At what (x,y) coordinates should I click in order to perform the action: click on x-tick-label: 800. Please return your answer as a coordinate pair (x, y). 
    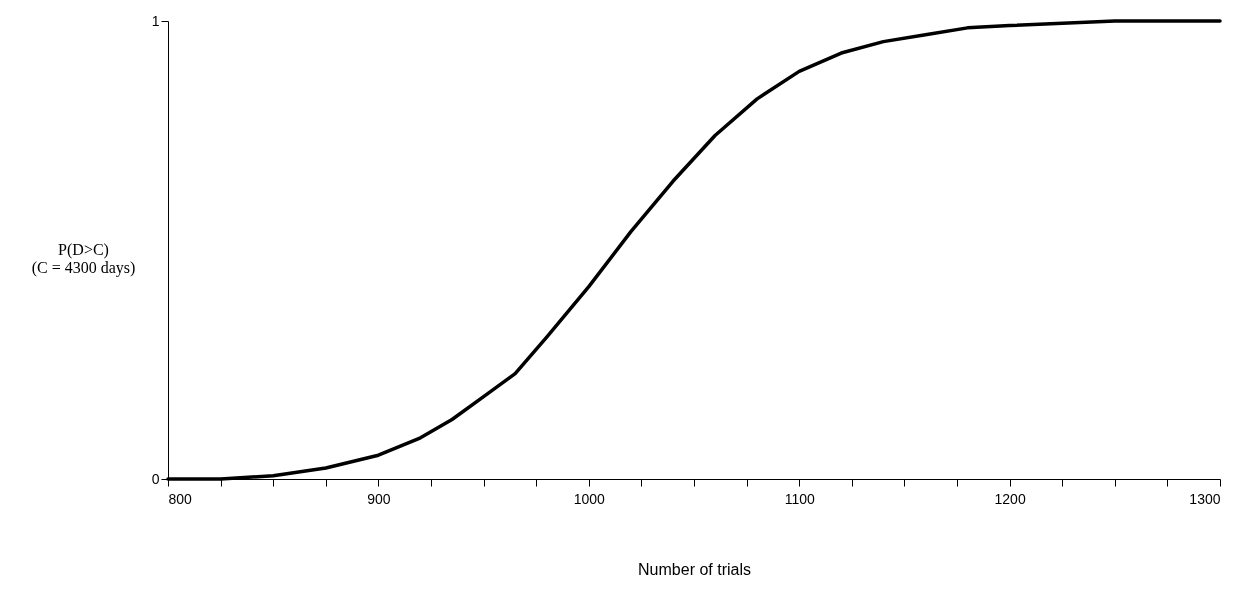
    Looking at the image, I should click on (180, 498).